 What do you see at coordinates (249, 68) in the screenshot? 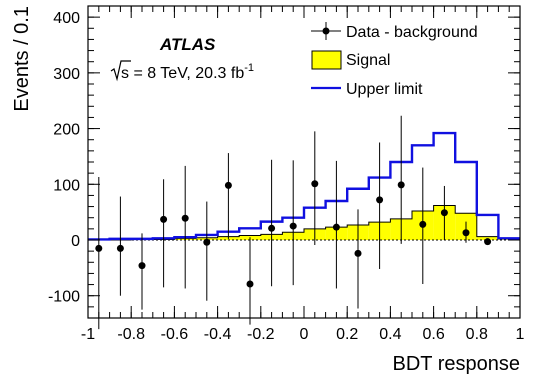
I see `luminosity-exponent: -1` at bounding box center [249, 68].